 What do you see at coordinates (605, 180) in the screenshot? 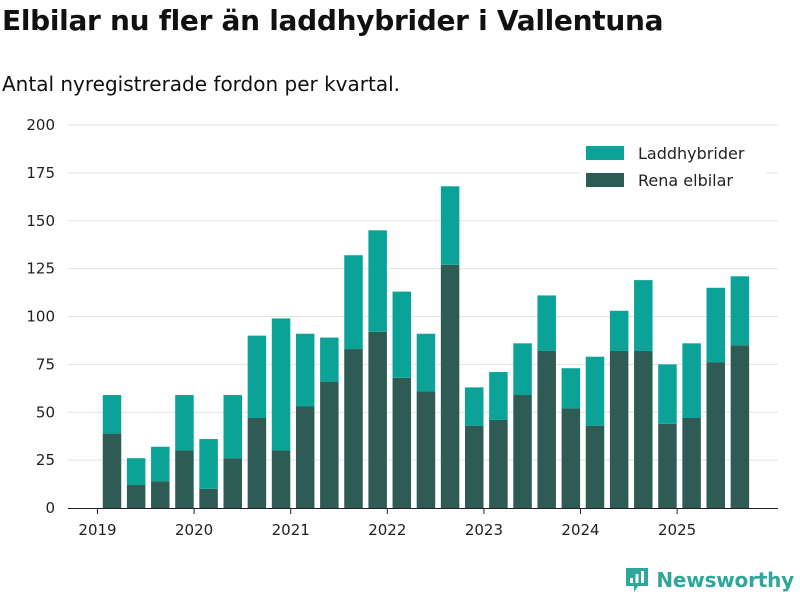
I see `legend-swatch-rena-elbilar` at bounding box center [605, 180].